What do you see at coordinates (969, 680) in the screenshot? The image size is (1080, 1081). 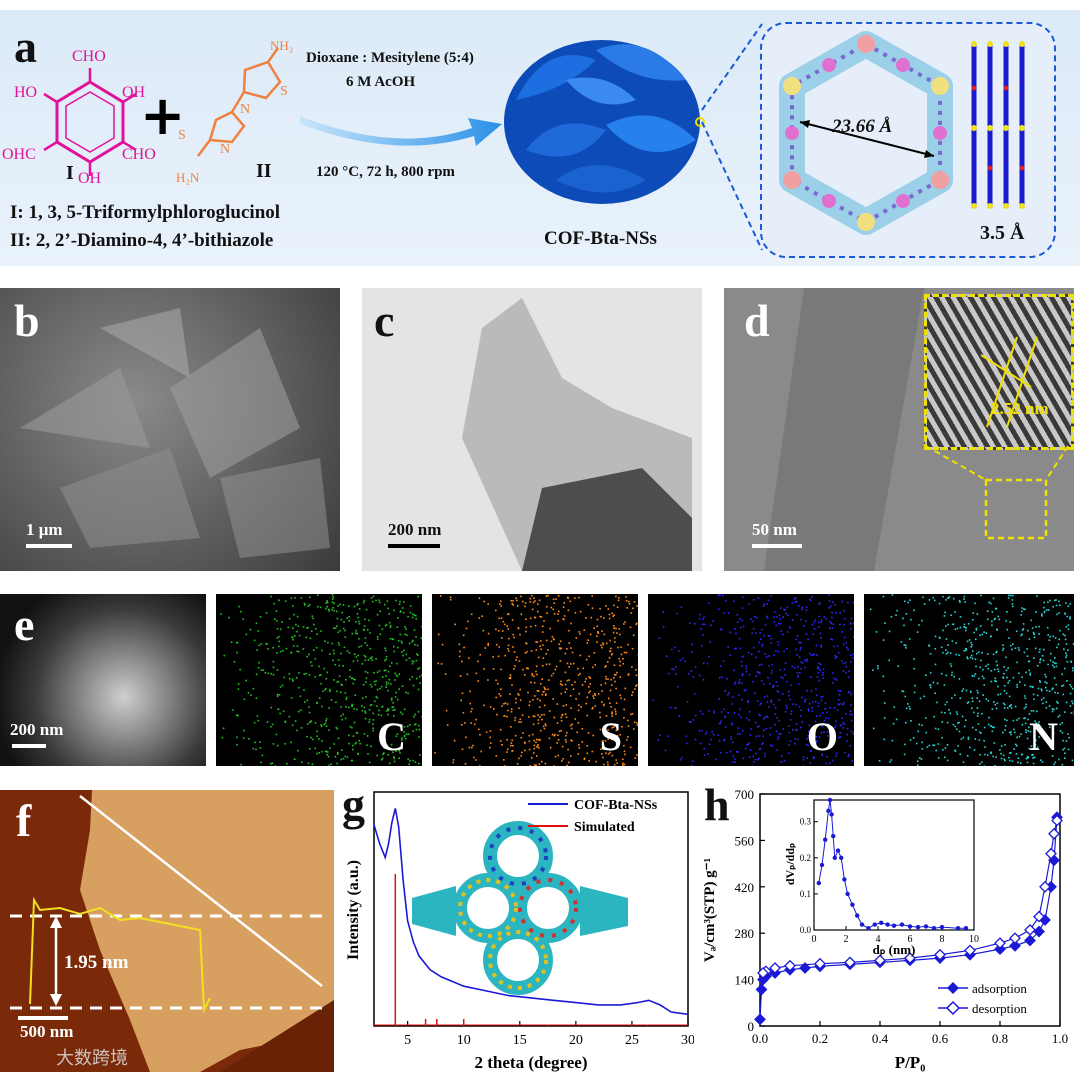 I see `eds-map-n: N` at bounding box center [969, 680].